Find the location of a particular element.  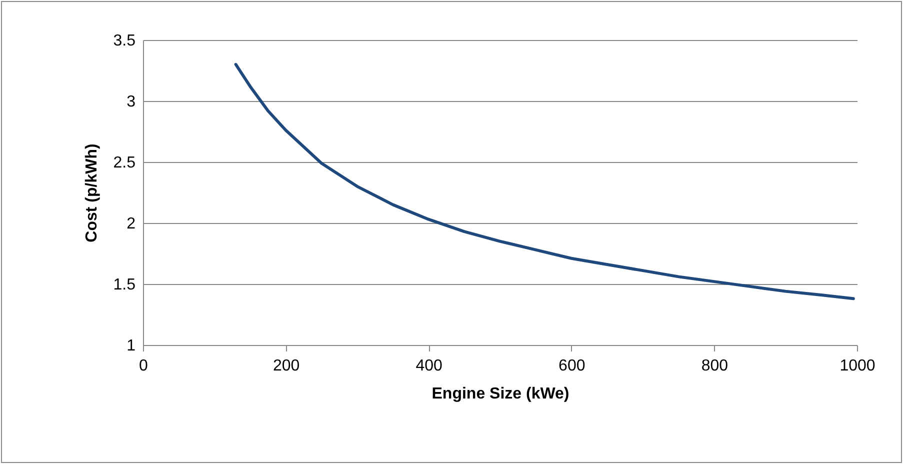

x-axis-title: Engine Size (kWe) is located at coordinates (501, 394).